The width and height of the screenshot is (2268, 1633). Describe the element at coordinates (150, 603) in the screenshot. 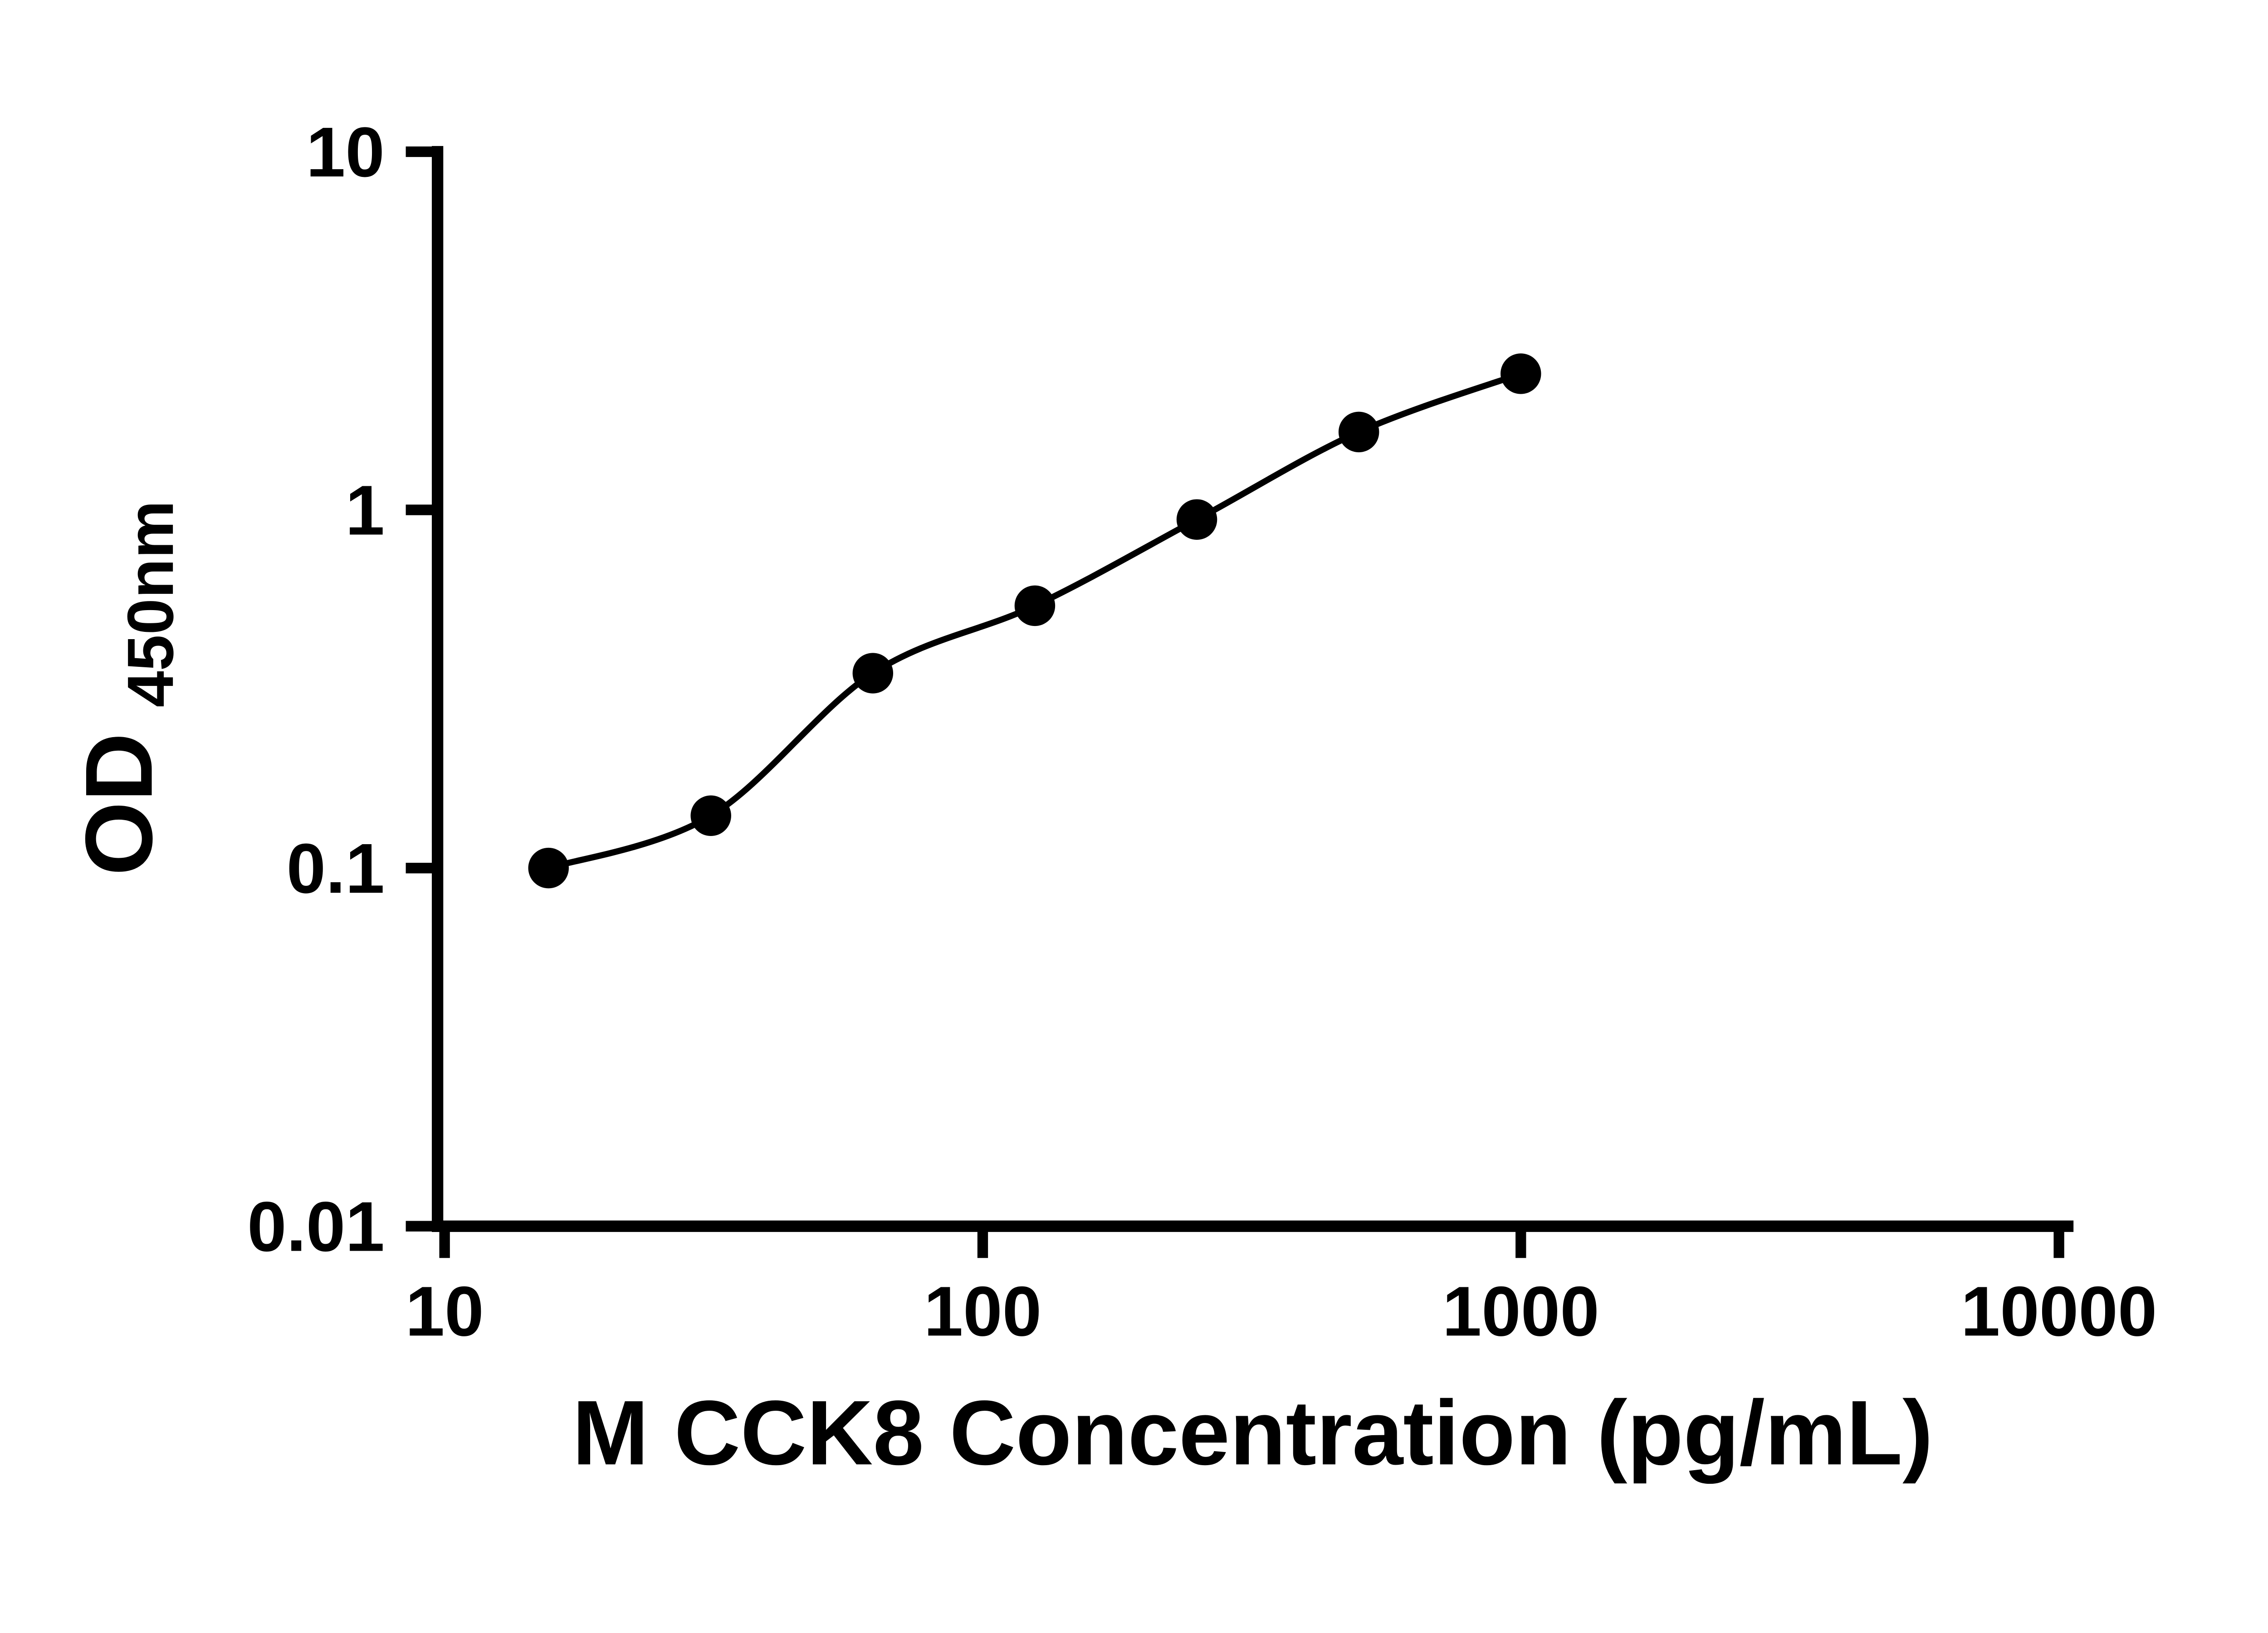

I see `y-axis-title-subscript: 450nm` at that location.